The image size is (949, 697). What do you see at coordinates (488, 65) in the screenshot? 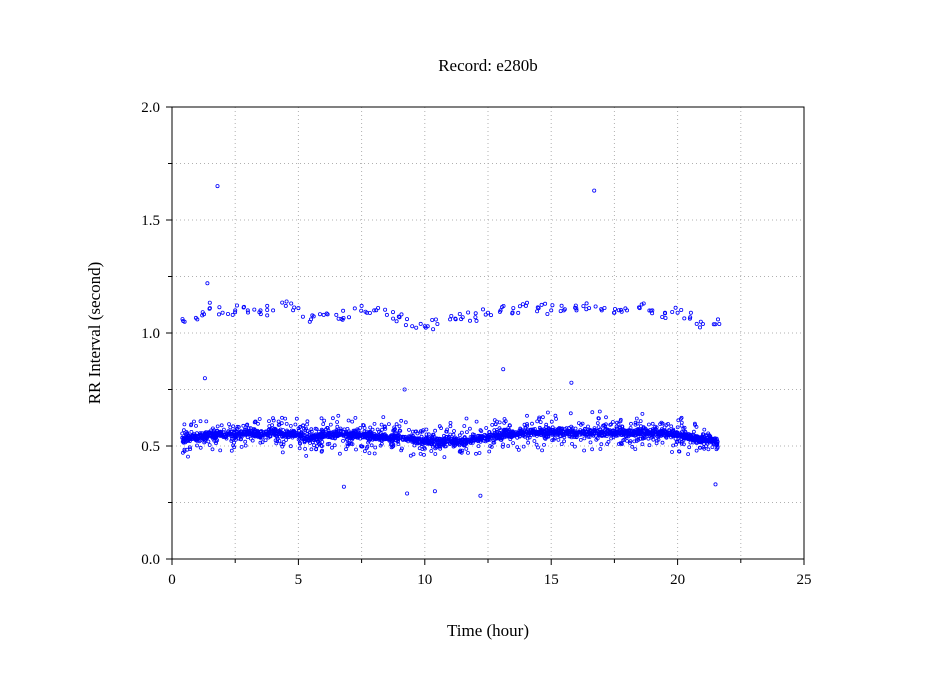
I see `chart-title: Record: e280b` at bounding box center [488, 65].